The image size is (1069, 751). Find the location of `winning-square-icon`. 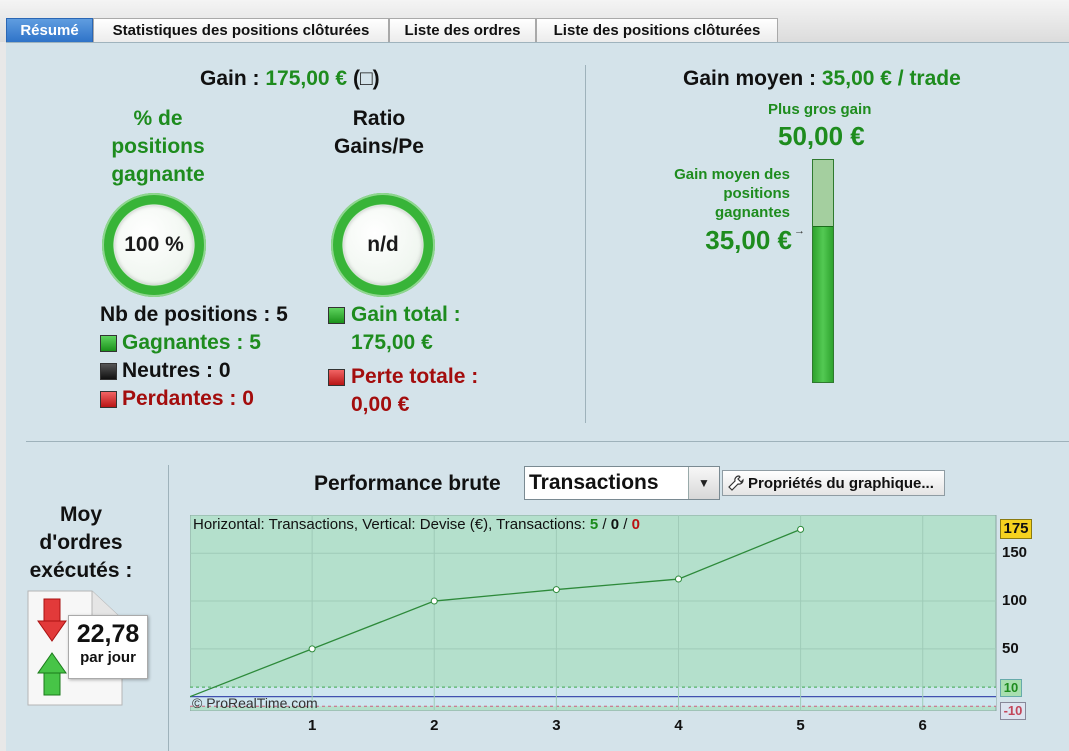

winning-square-icon is located at coordinates (108, 343).